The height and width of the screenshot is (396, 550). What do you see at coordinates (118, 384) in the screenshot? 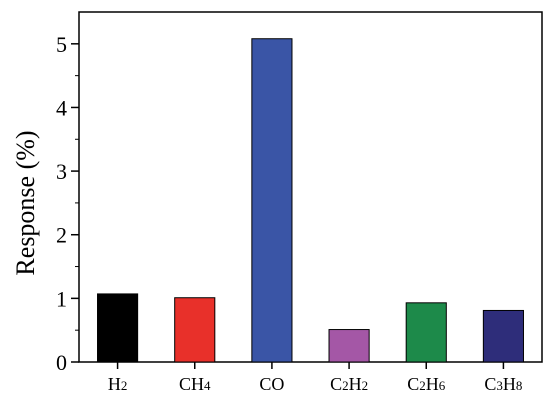
I see `x-tick-label: H2` at bounding box center [118, 384].